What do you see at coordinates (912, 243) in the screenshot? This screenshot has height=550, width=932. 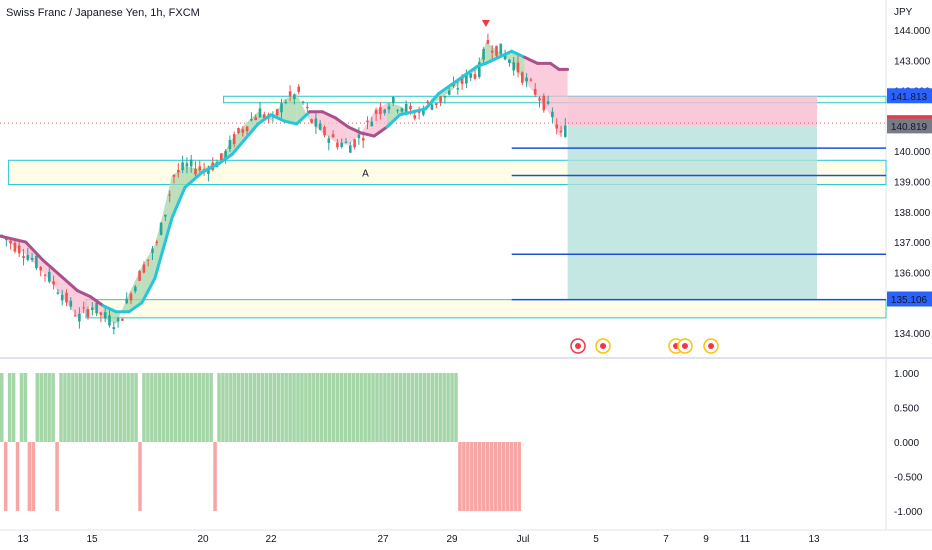 I see `price-tick-label: 137.000` at bounding box center [912, 243].